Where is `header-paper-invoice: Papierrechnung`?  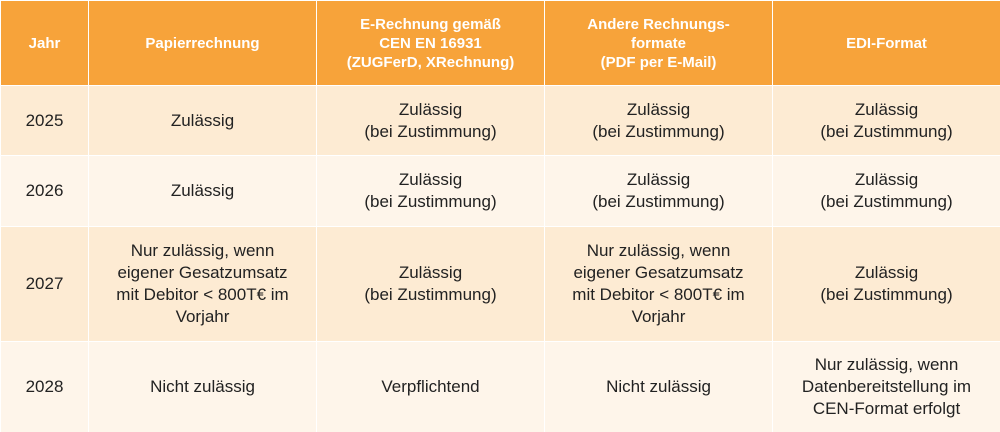
header-paper-invoice: Papierrechnung is located at coordinates (202, 43).